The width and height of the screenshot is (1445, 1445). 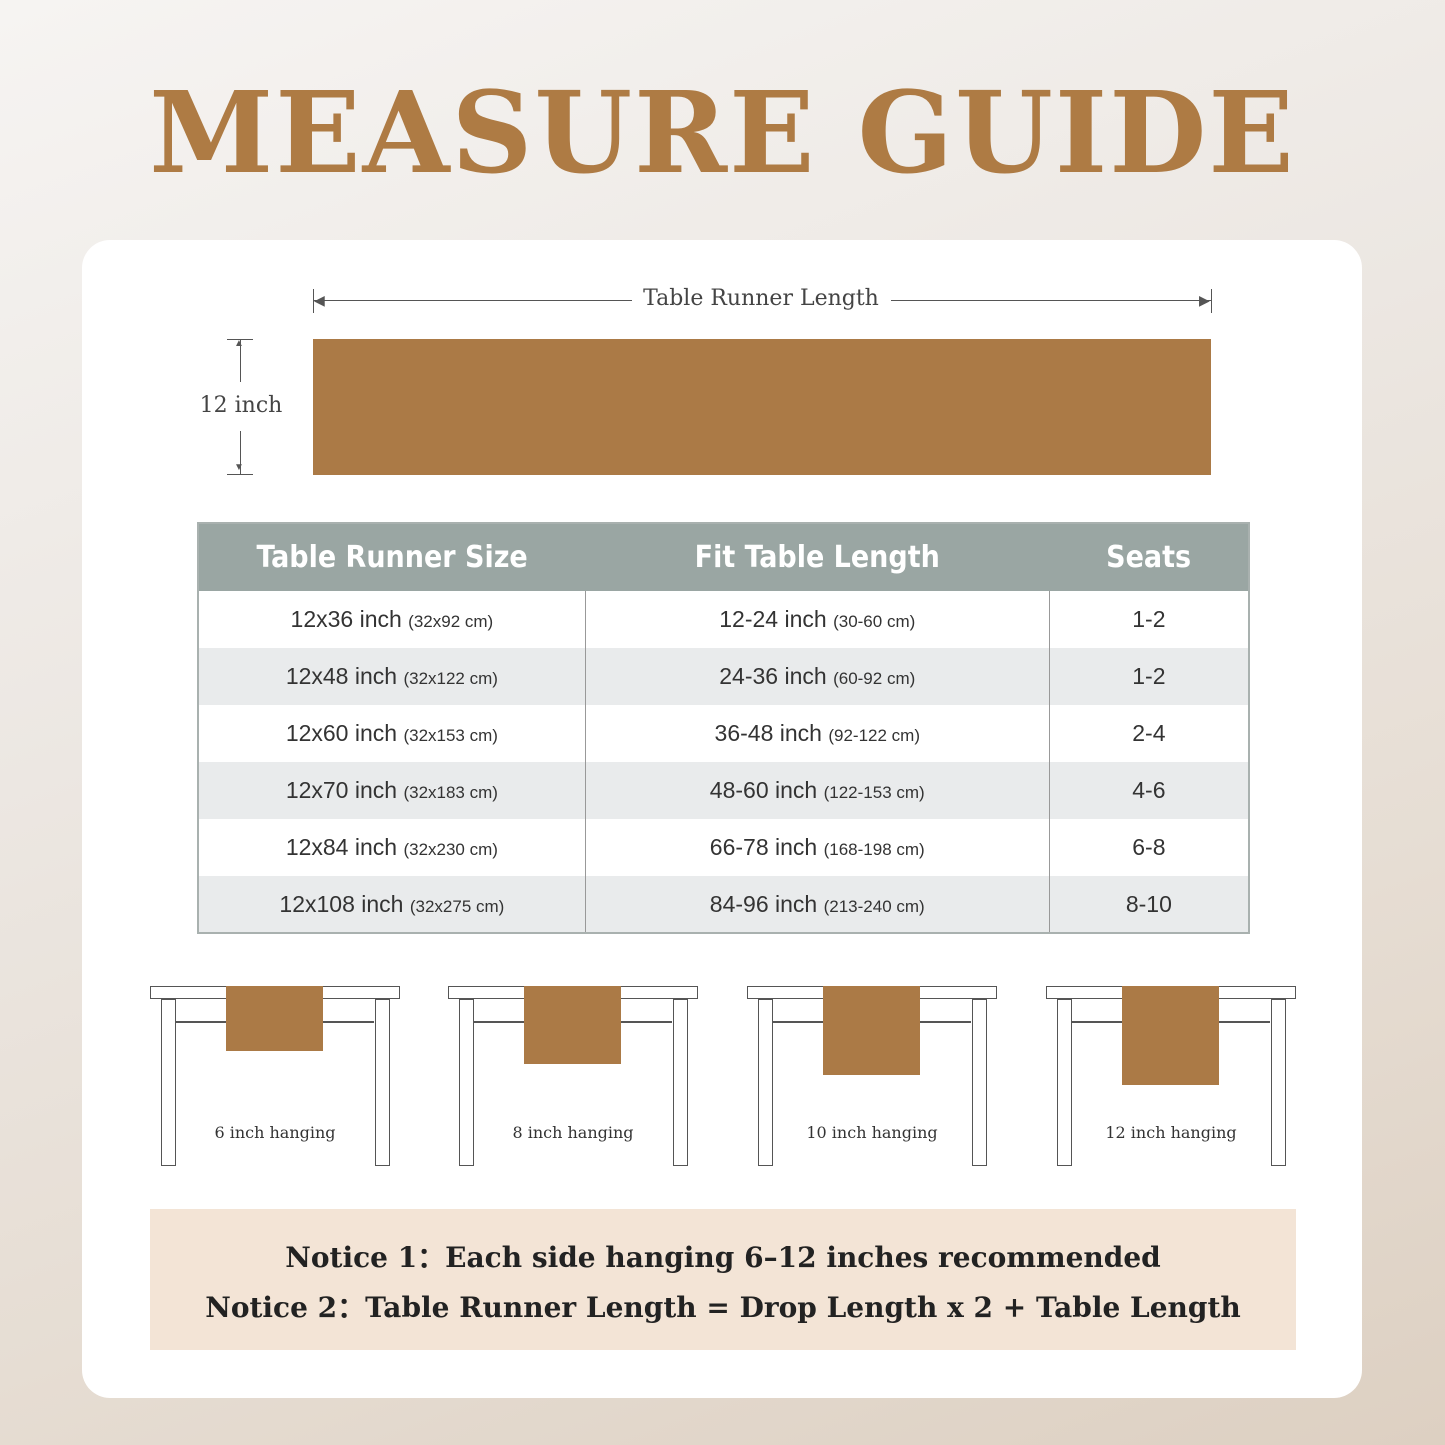 I want to click on size-inch: 12x36 inch, so click(x=346, y=619).